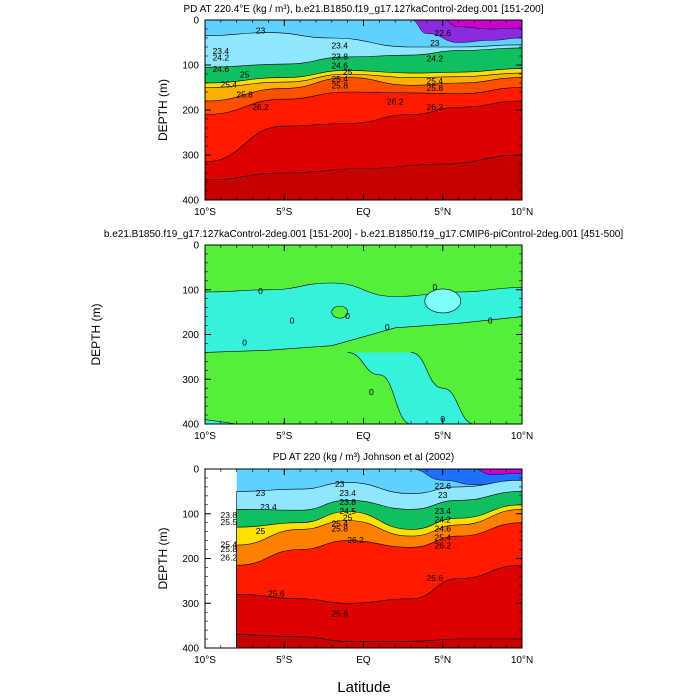  I want to click on panel2-positive-cell, so click(340, 312).